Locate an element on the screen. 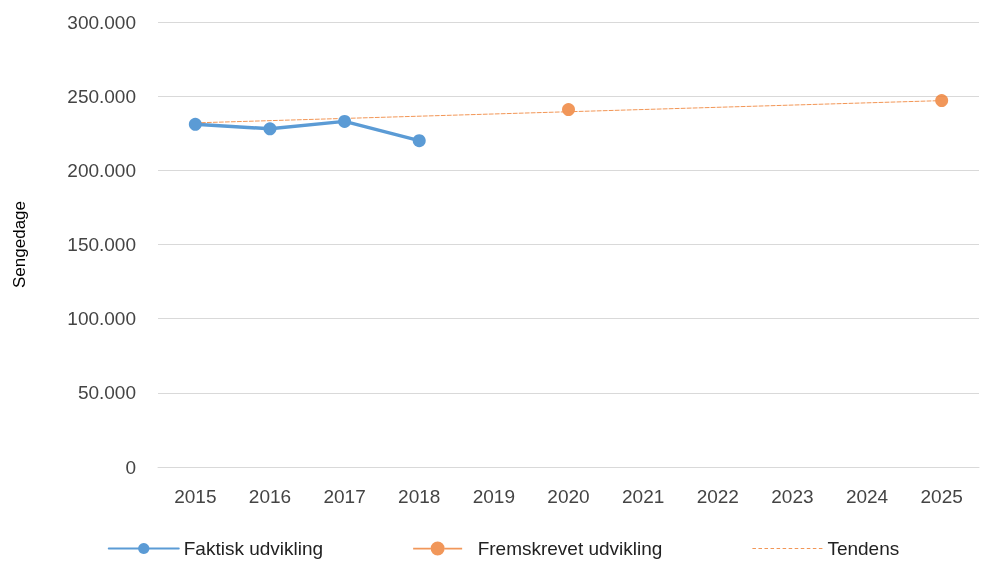 This screenshot has width=1007, height=563. legend-label: Faktisk udvikling is located at coordinates (253, 548).